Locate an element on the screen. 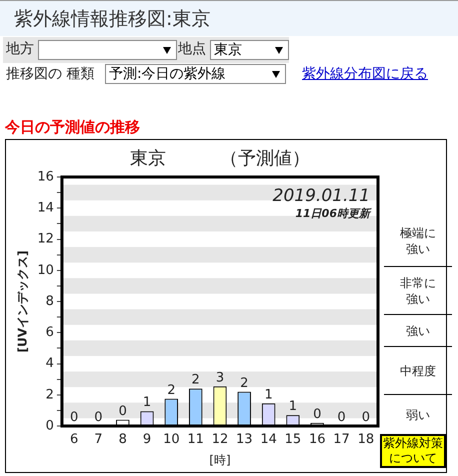  x-tick-label: 12 is located at coordinates (220, 440).